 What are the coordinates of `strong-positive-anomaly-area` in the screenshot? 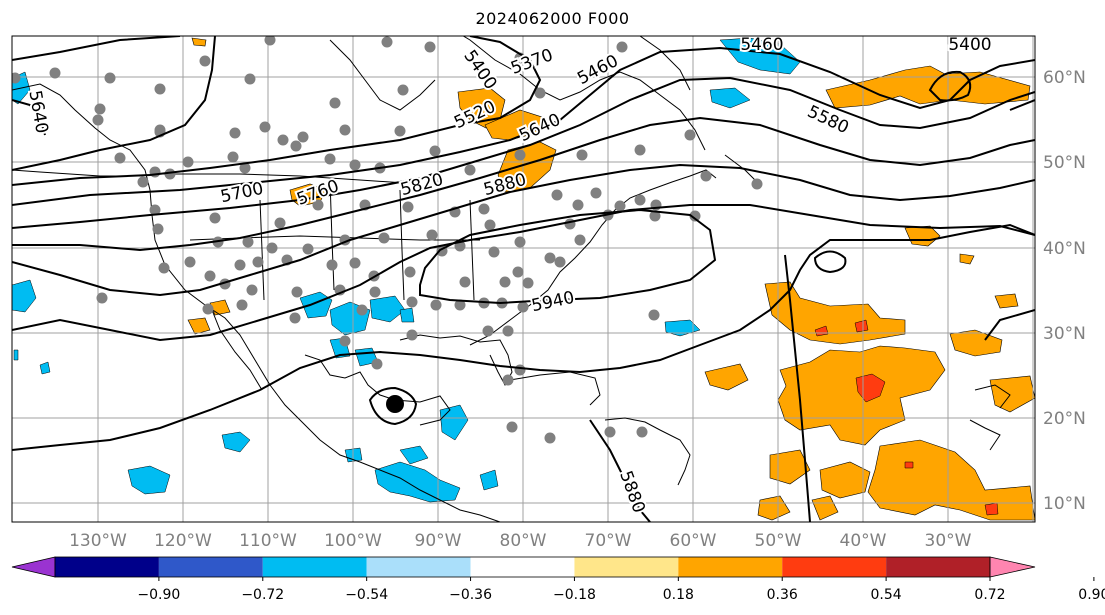 It's located at (861, 326).